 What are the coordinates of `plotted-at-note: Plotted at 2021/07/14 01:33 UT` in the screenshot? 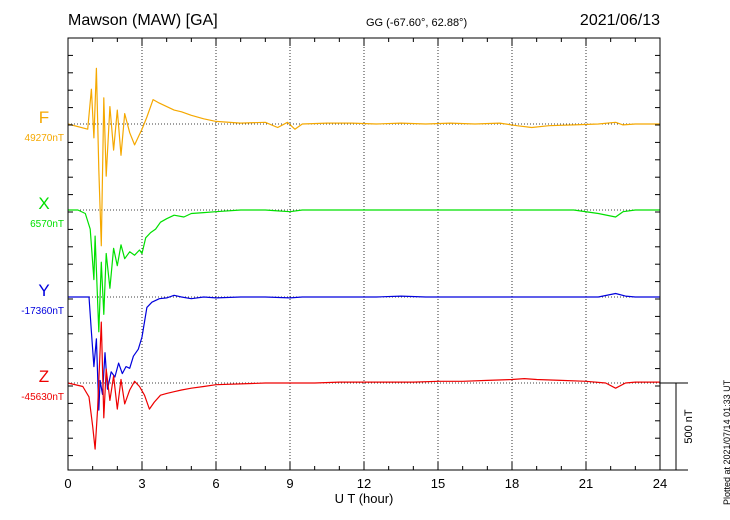 It's located at (726, 442).